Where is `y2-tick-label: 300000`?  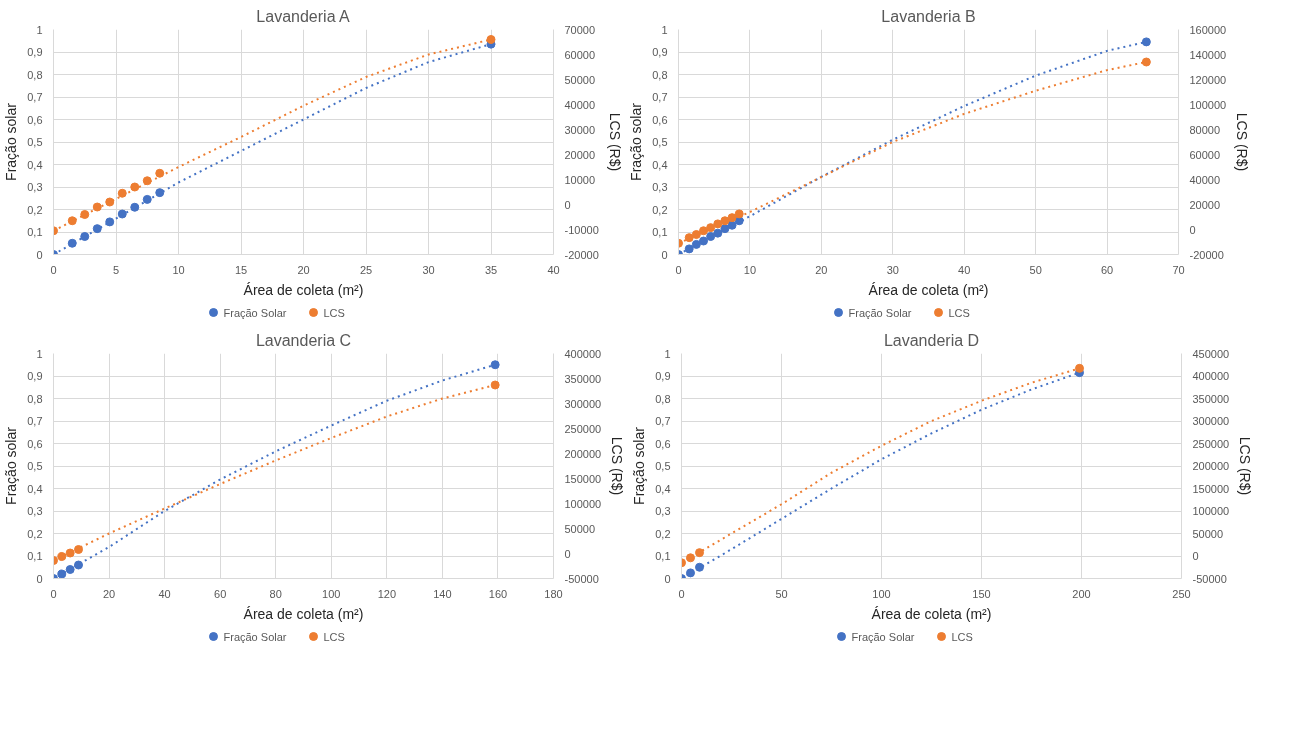
y2-tick-label: 300000 is located at coordinates (583, 403).